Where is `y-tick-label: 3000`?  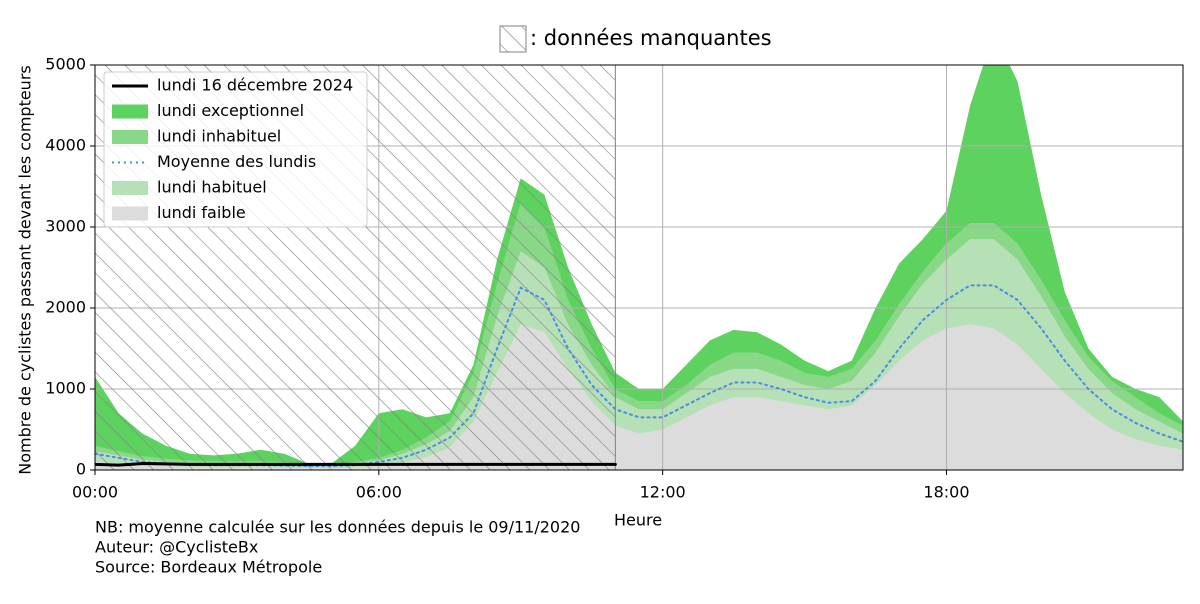 y-tick-label: 3000 is located at coordinates (65, 226).